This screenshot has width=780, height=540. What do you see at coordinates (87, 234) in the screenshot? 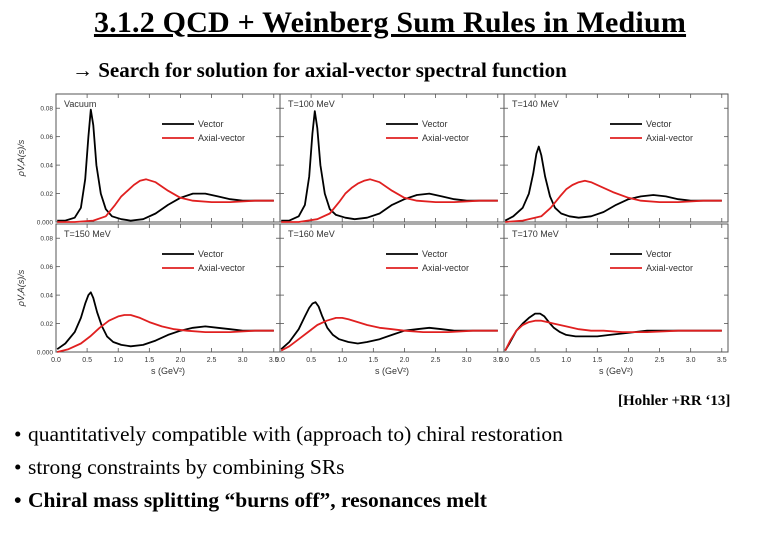
I see `panel-label: T=150 MeV` at bounding box center [87, 234].